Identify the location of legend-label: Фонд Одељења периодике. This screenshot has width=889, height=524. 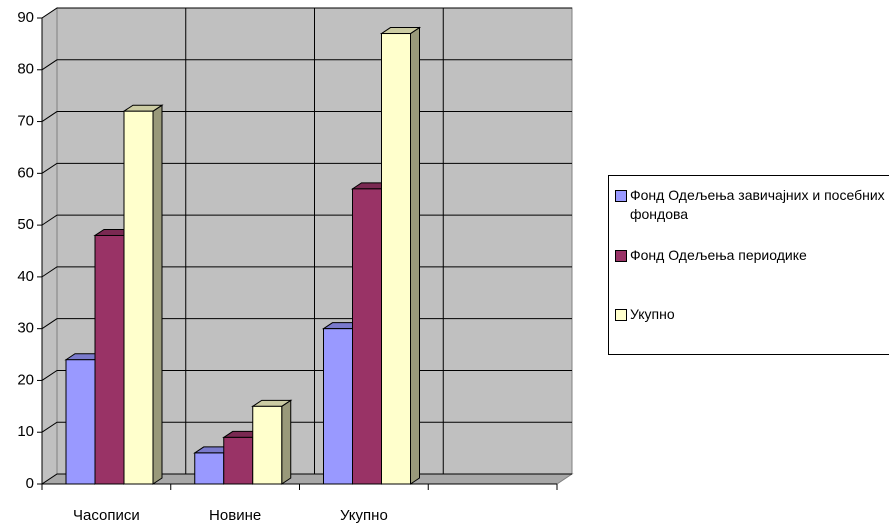
(718, 255).